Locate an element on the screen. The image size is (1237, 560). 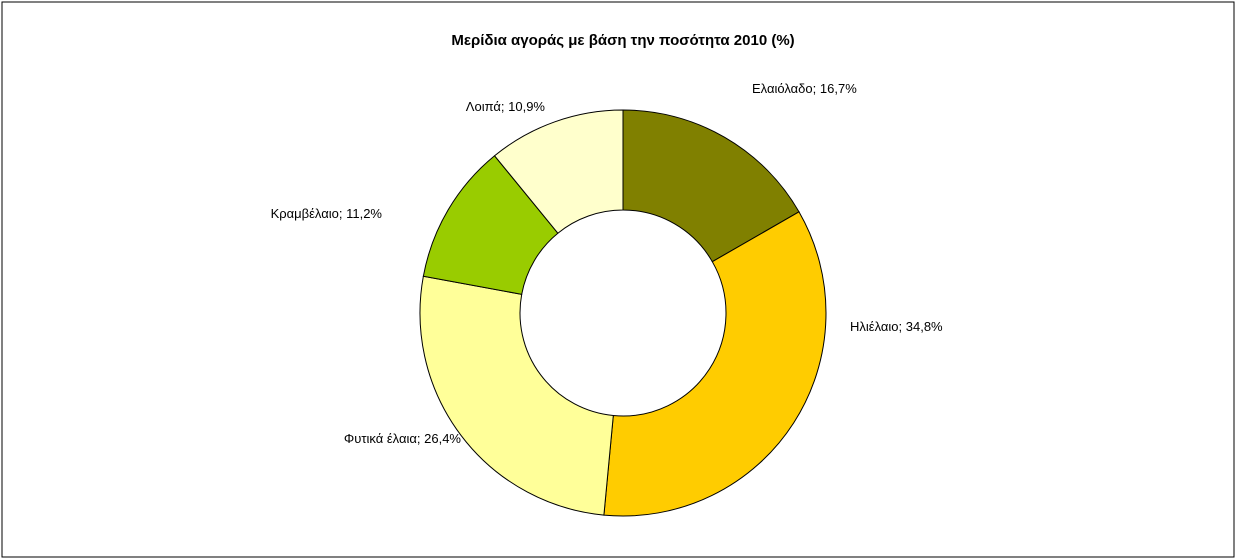
data-label: Κραμβέλαιο; 11,2% is located at coordinates (327, 213).